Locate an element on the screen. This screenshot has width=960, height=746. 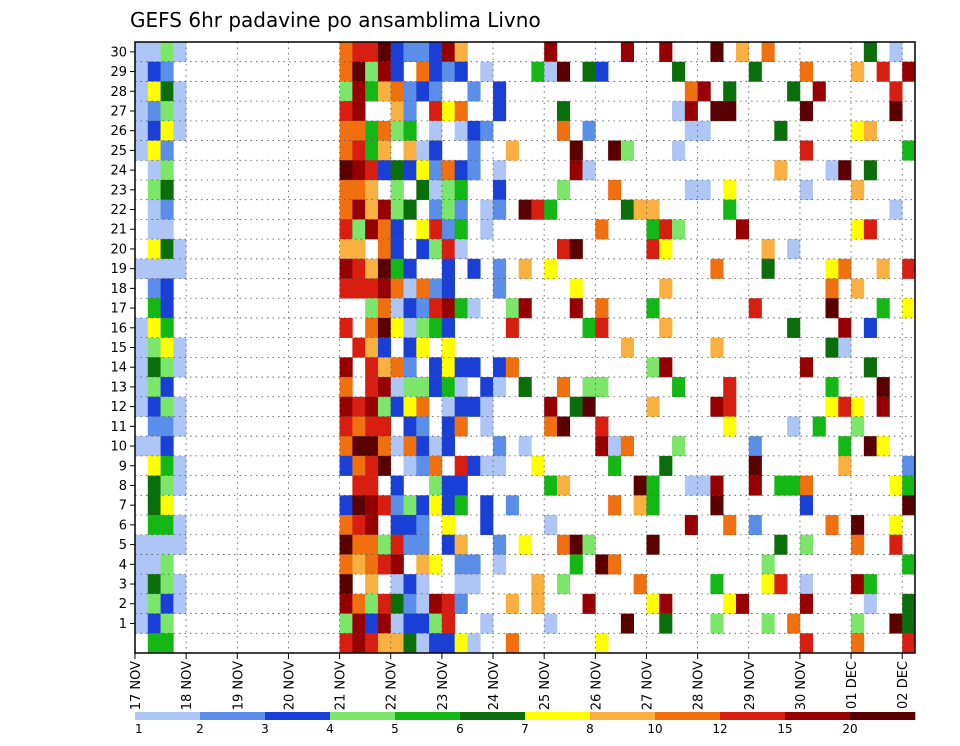
x-tick-label: 21 NOV is located at coordinates (341, 685).